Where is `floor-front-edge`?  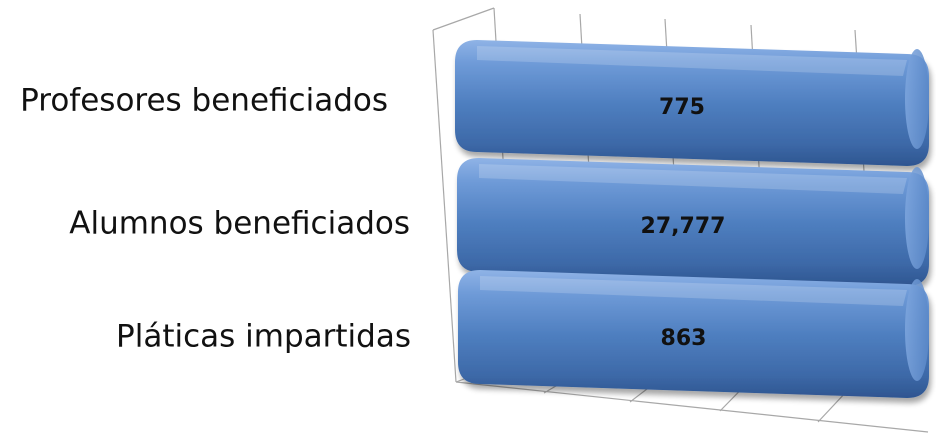 floor-front-edge is located at coordinates (692, 407).